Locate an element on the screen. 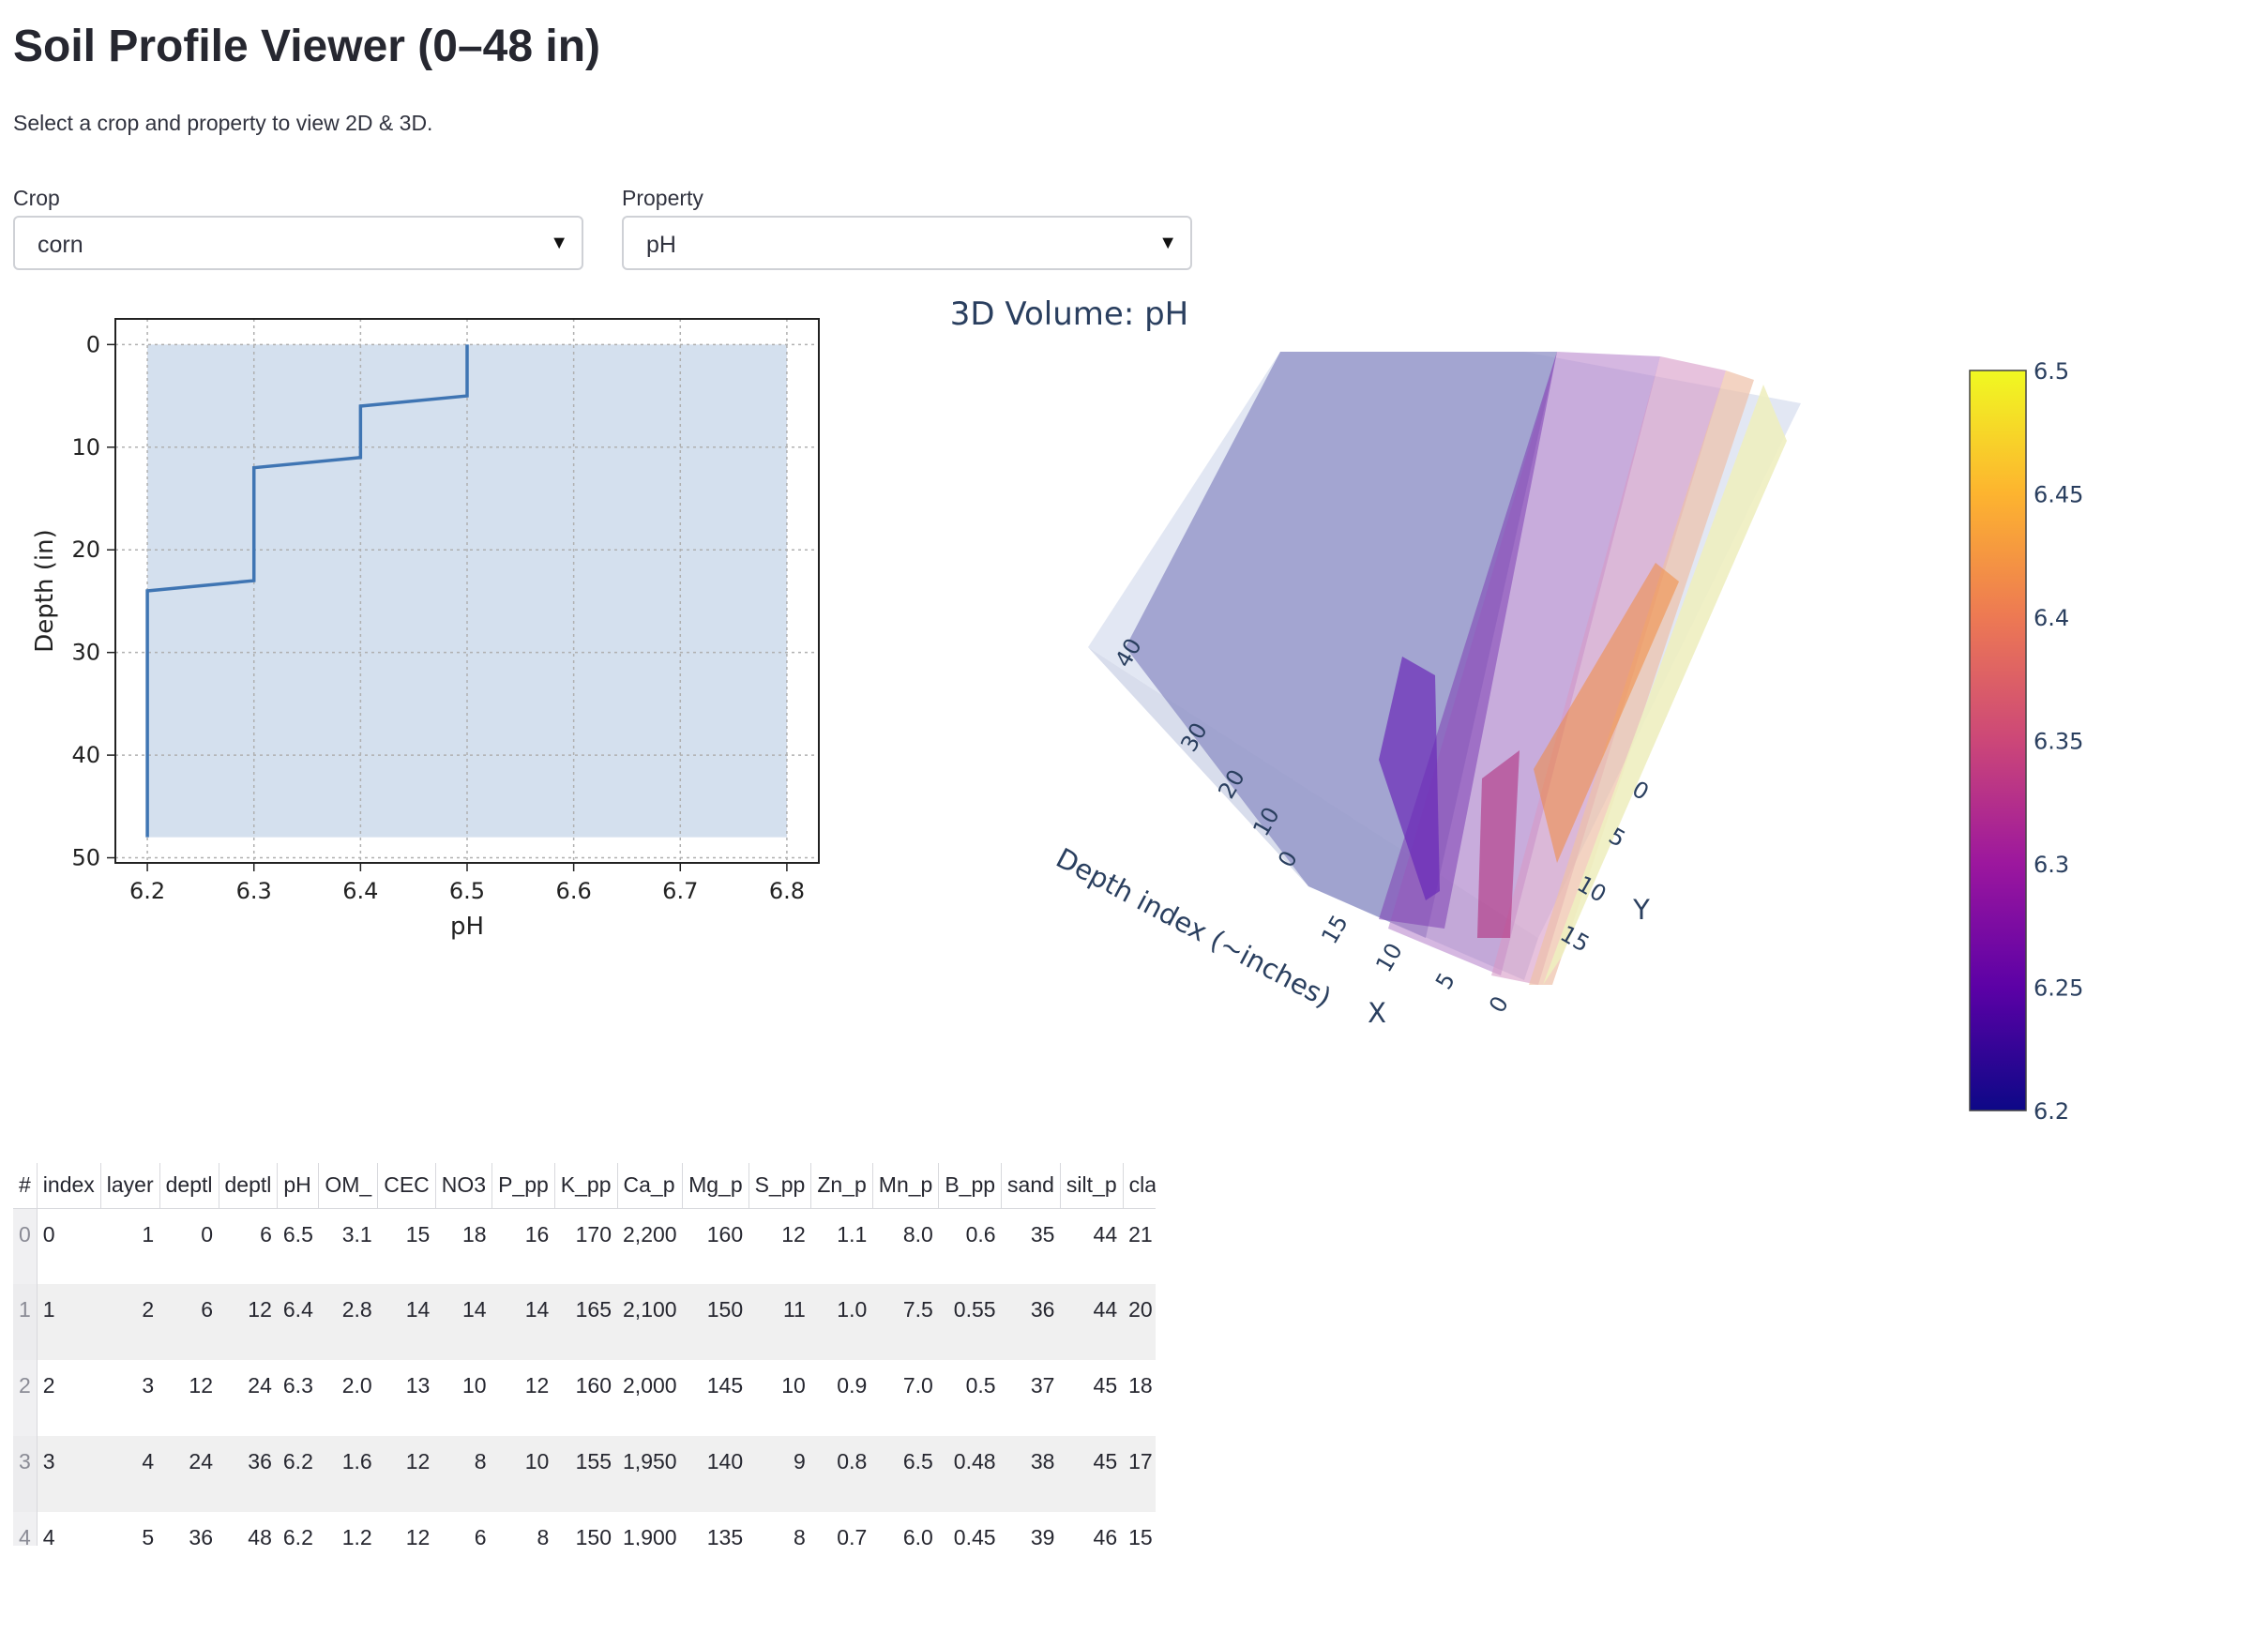  table-cell: 6.3 is located at coordinates (297, 1385).